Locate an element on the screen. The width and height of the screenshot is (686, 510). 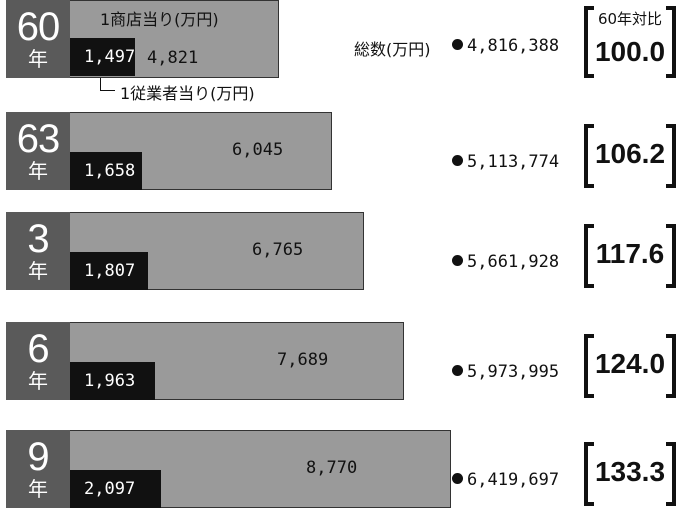
total-number: 4,816,388 is located at coordinates (513, 46).